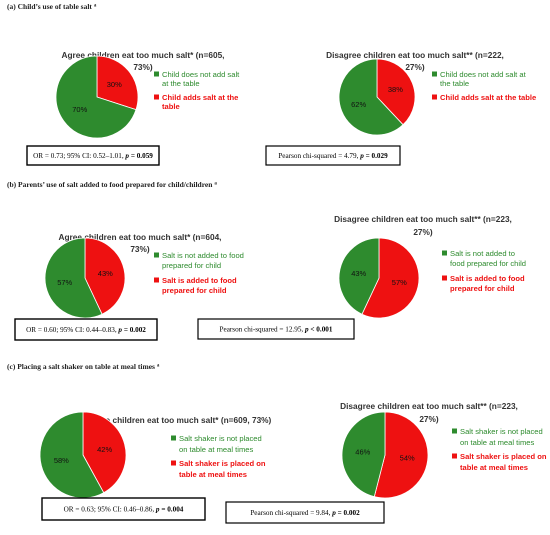  I want to click on slice-label: 54%, so click(407, 457).